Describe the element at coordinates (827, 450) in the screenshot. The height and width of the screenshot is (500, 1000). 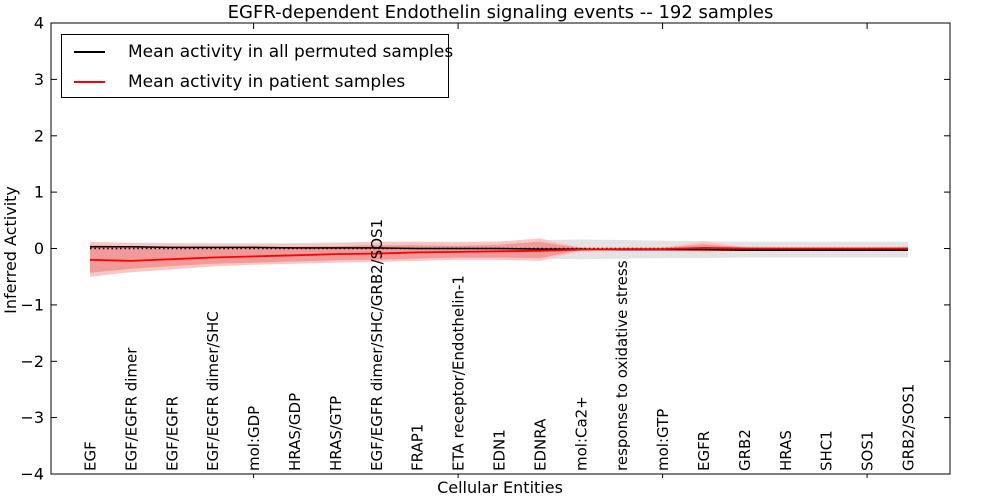
I see `x-category-label: SHC1` at that location.